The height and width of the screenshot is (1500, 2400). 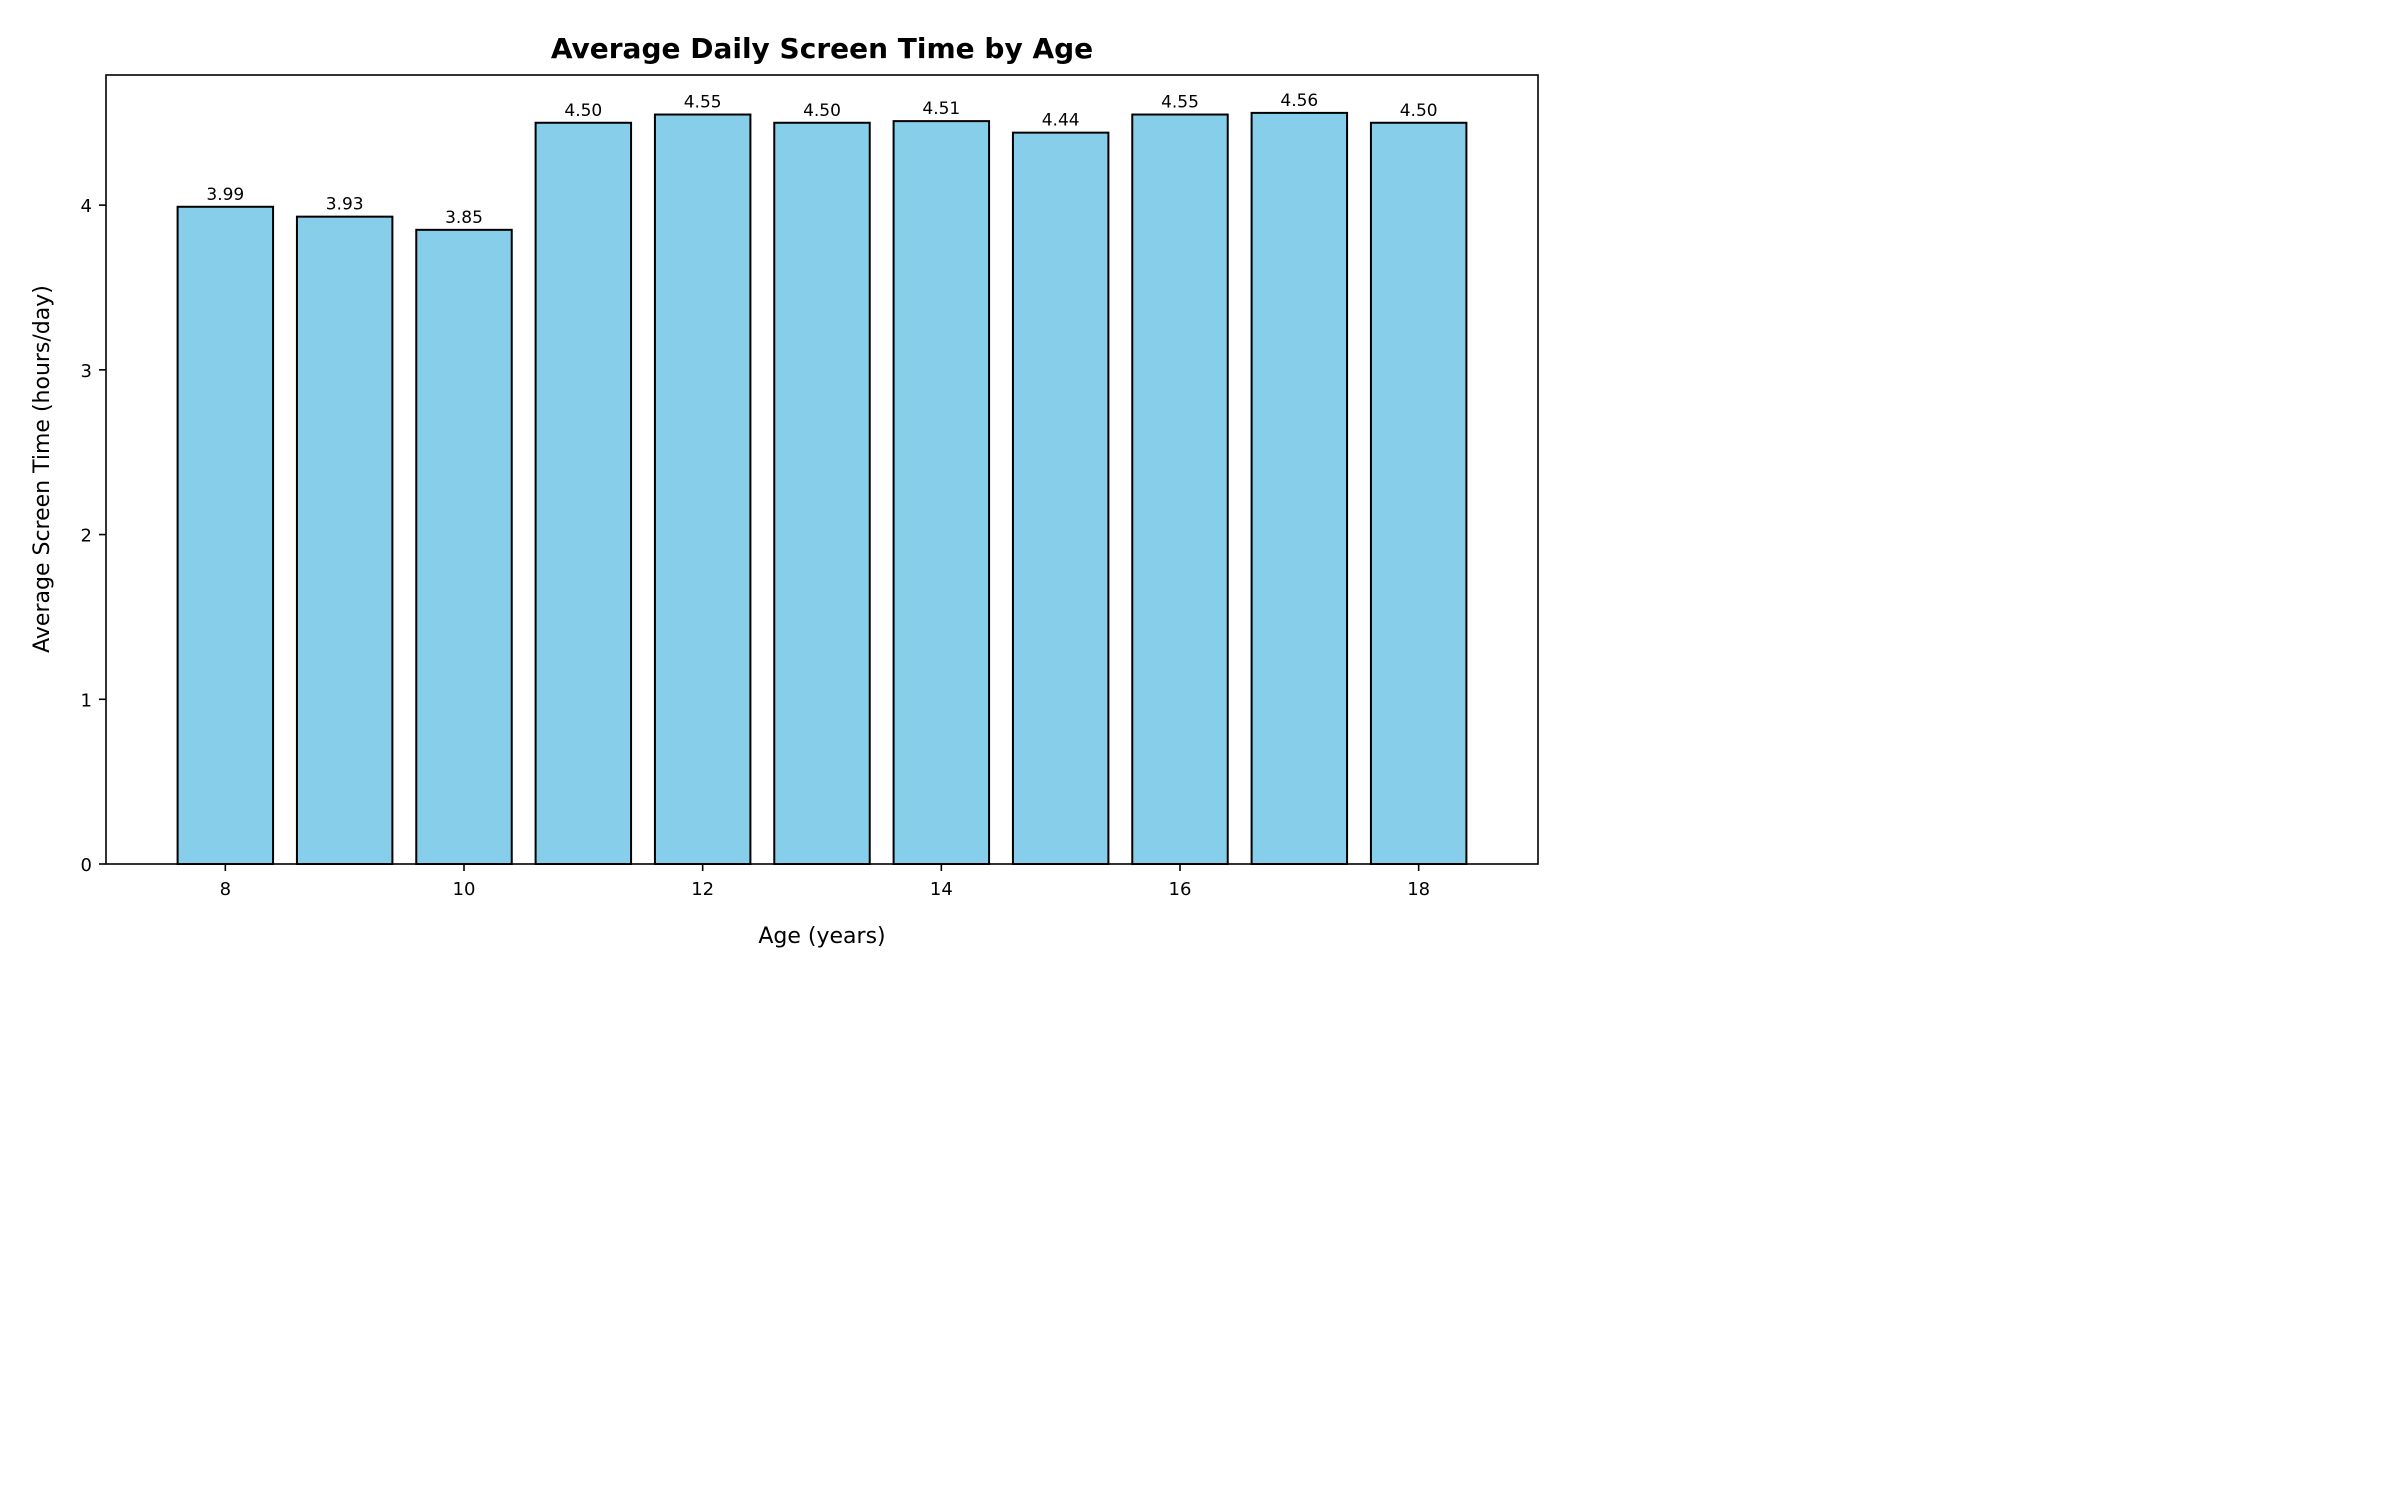 I want to click on value-label-age-13: 4.50, so click(x=822, y=111).